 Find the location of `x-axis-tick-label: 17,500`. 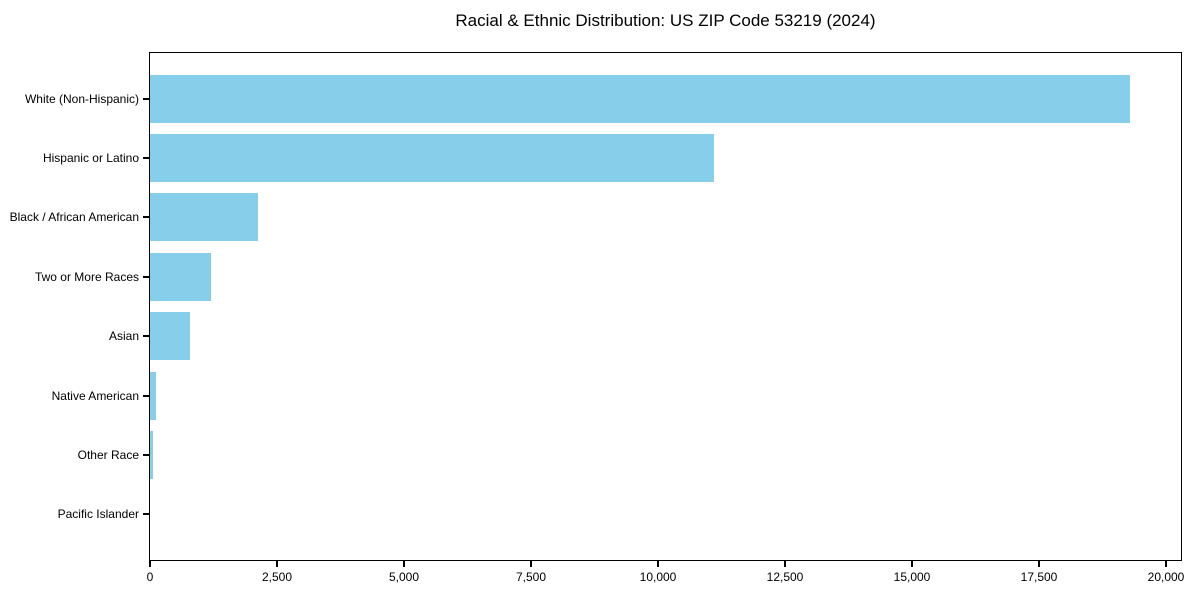

x-axis-tick-label: 17,500 is located at coordinates (1039, 577).